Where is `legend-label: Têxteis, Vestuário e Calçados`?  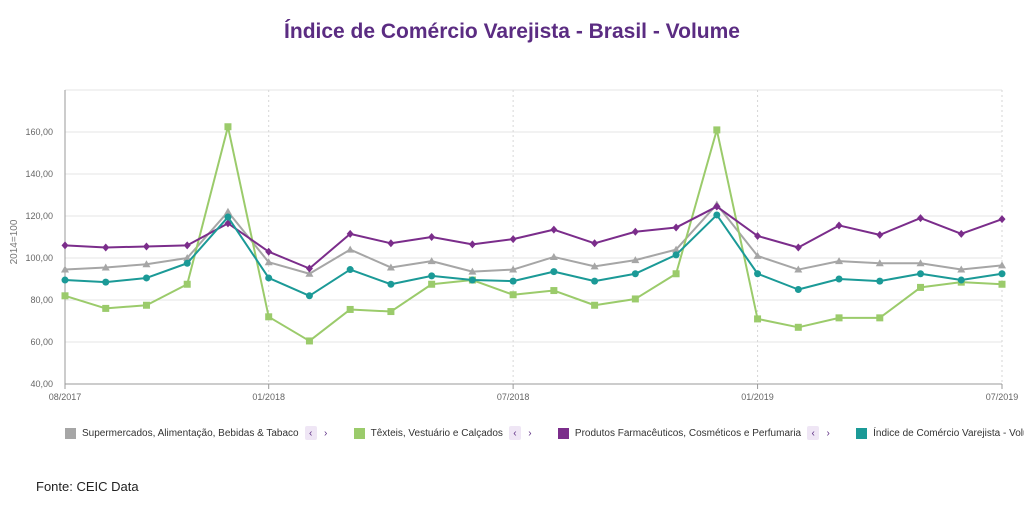 legend-label: Têxteis, Vestuário e Calçados is located at coordinates (436, 433).